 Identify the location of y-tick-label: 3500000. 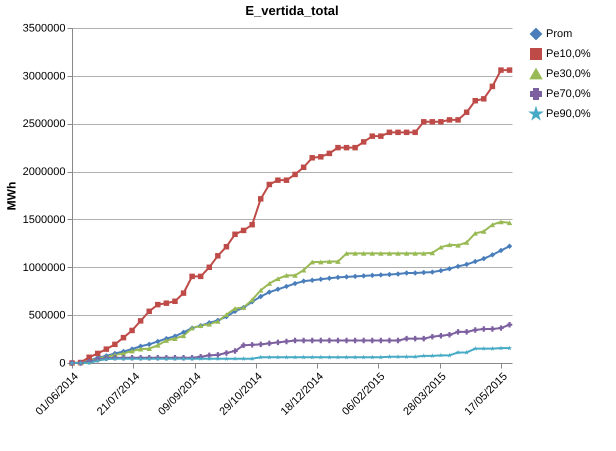
(44, 28).